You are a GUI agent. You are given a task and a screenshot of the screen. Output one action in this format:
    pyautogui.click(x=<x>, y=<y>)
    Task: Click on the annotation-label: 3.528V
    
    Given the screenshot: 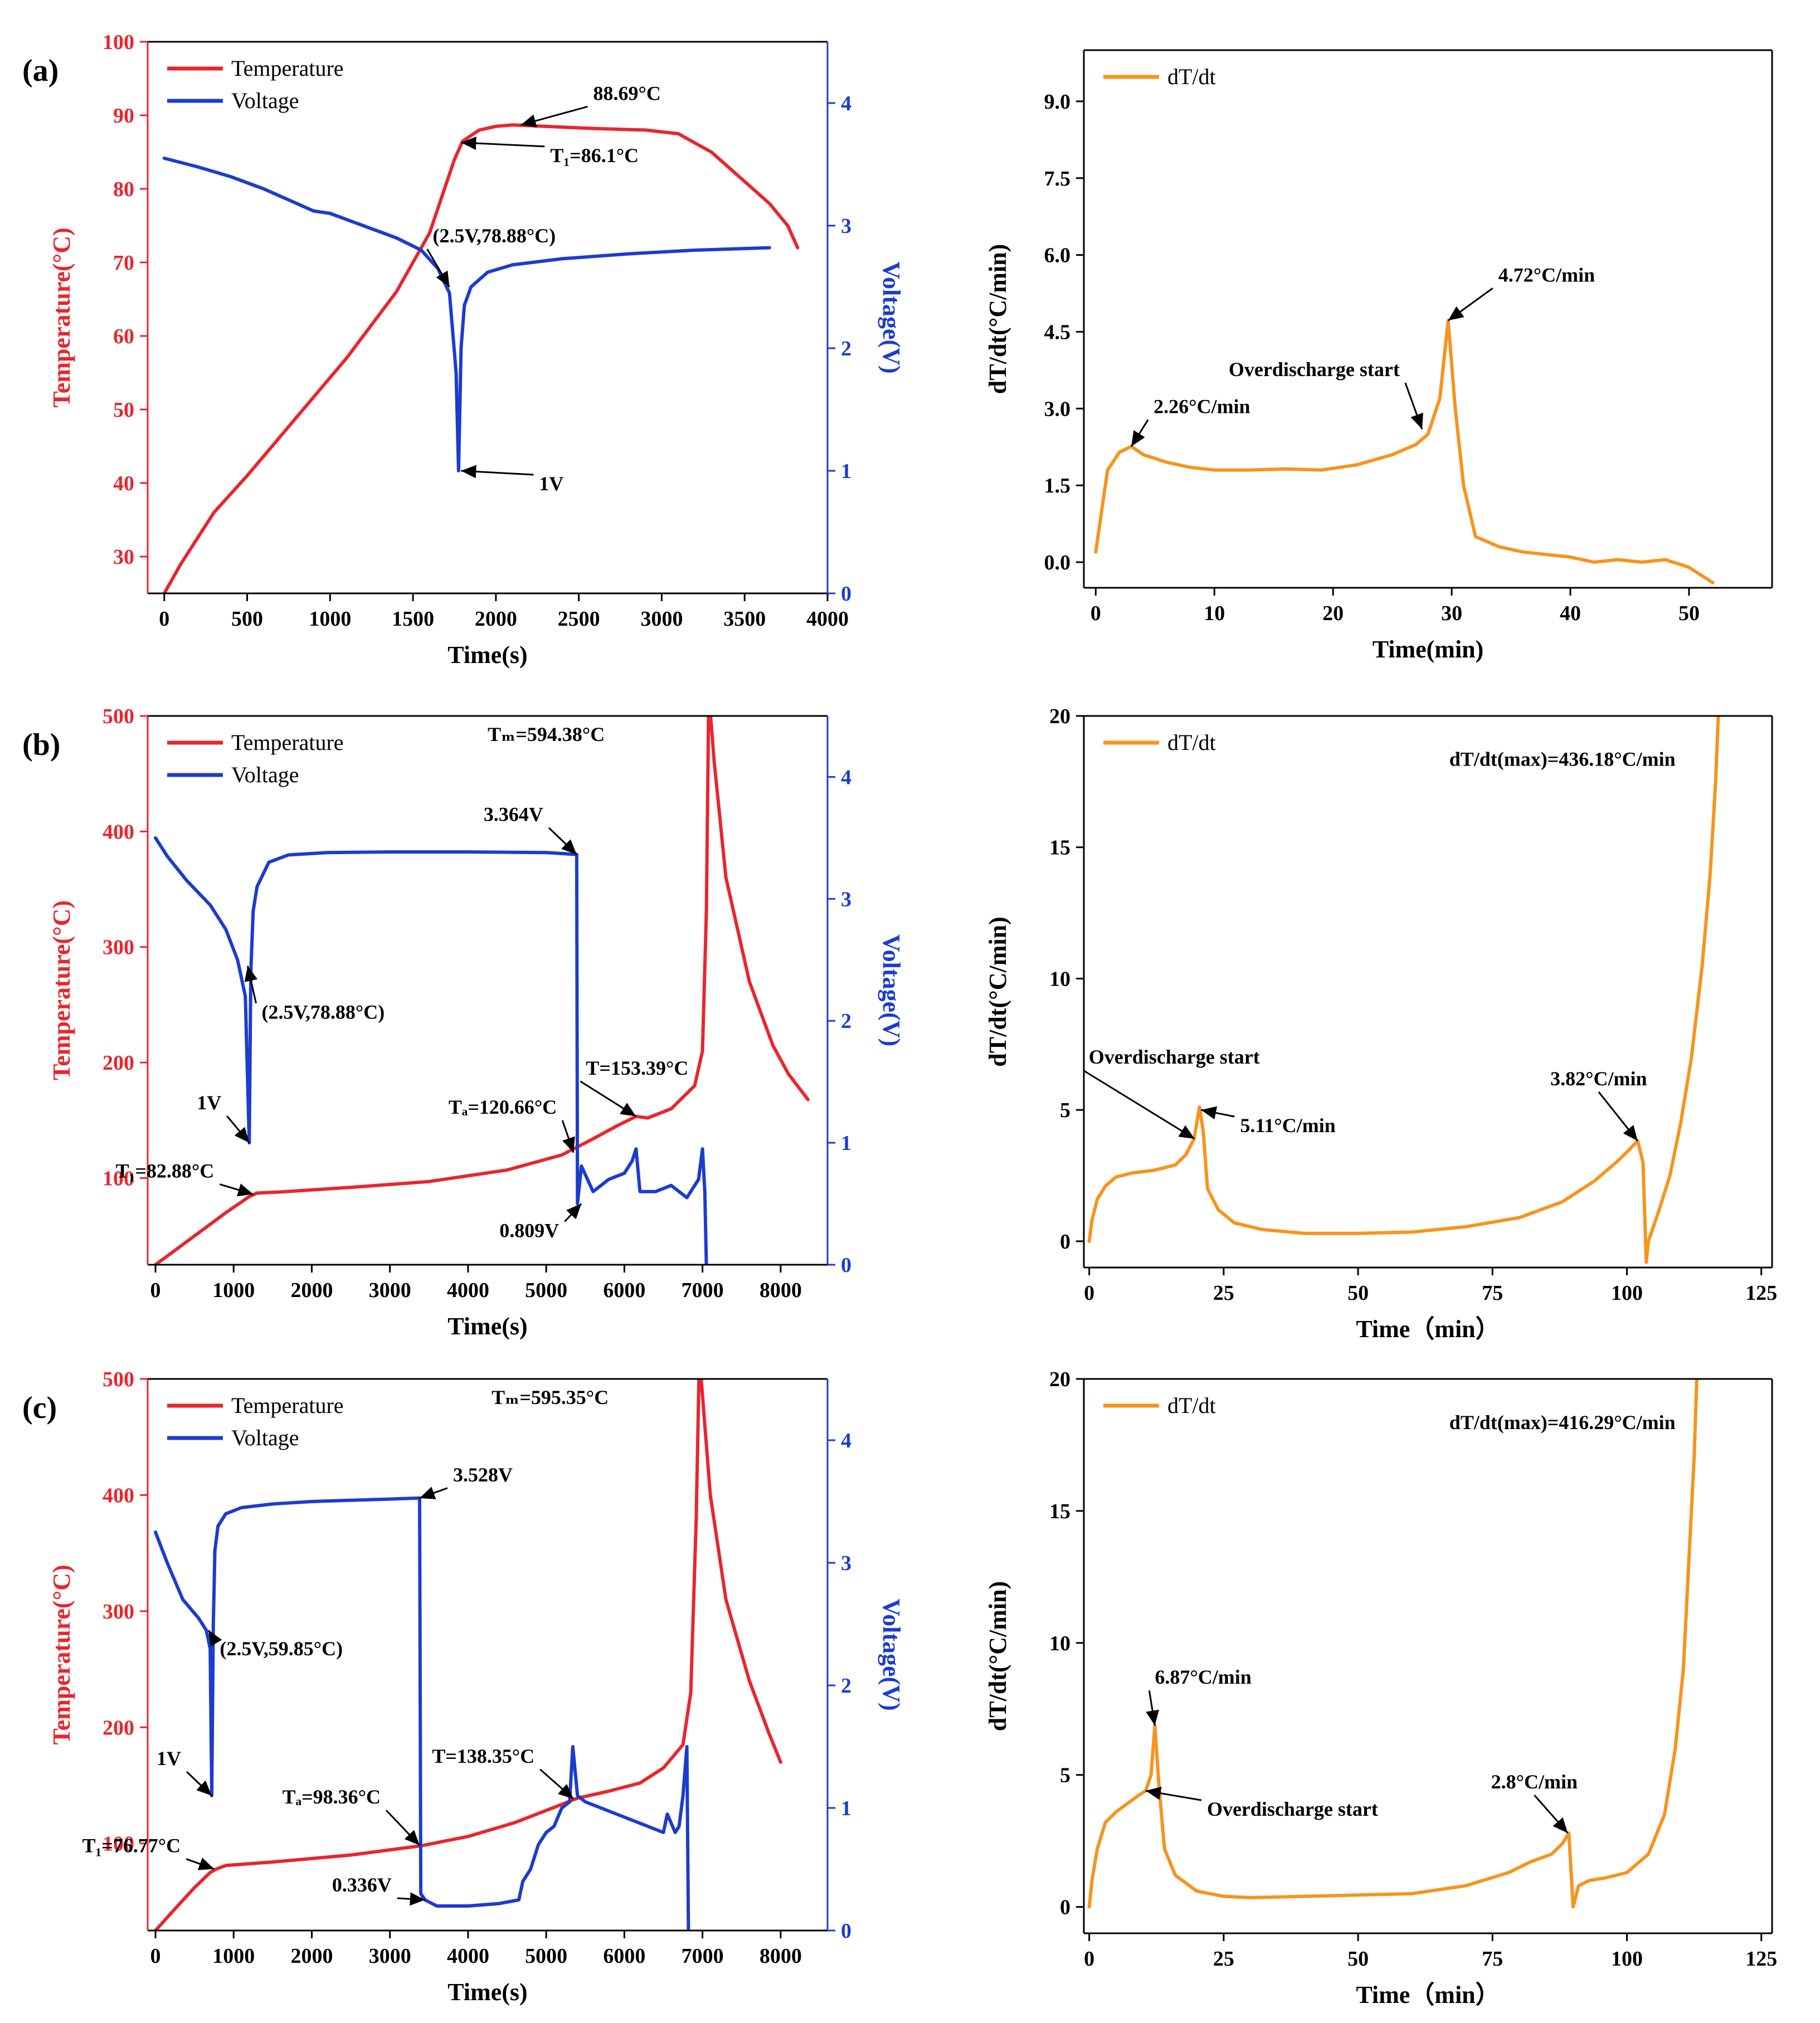 What is the action you would take?
    pyautogui.click(x=483, y=1475)
    